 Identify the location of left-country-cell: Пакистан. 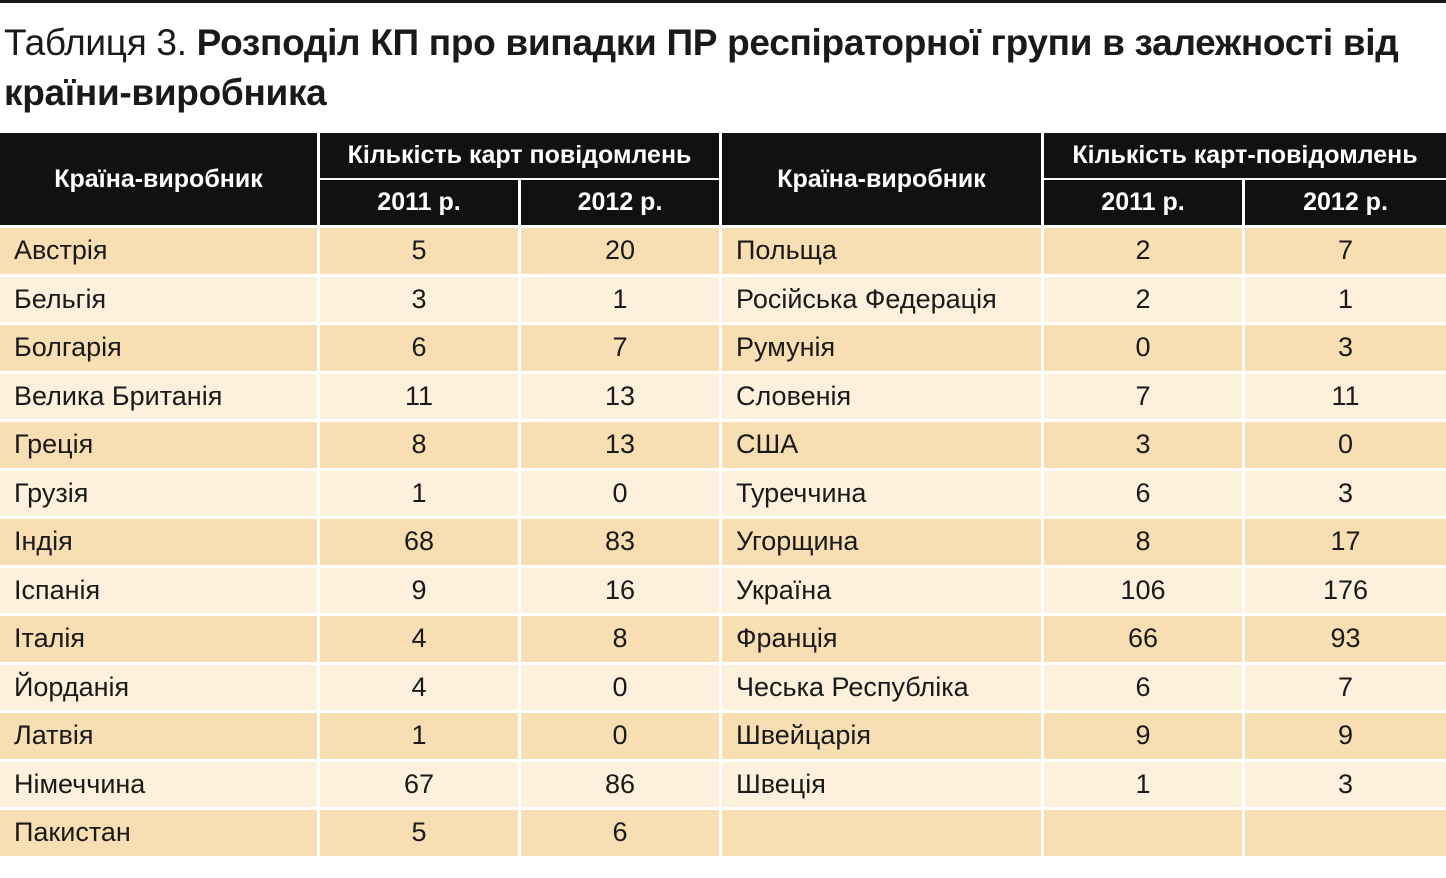
(160, 831).